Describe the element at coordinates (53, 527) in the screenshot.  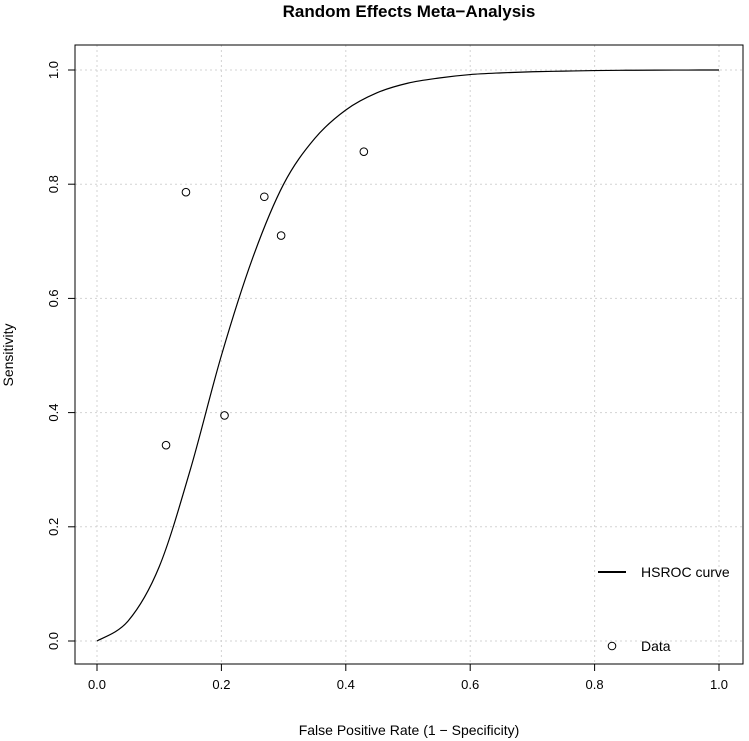
I see `y-tick-label: 0.2` at that location.